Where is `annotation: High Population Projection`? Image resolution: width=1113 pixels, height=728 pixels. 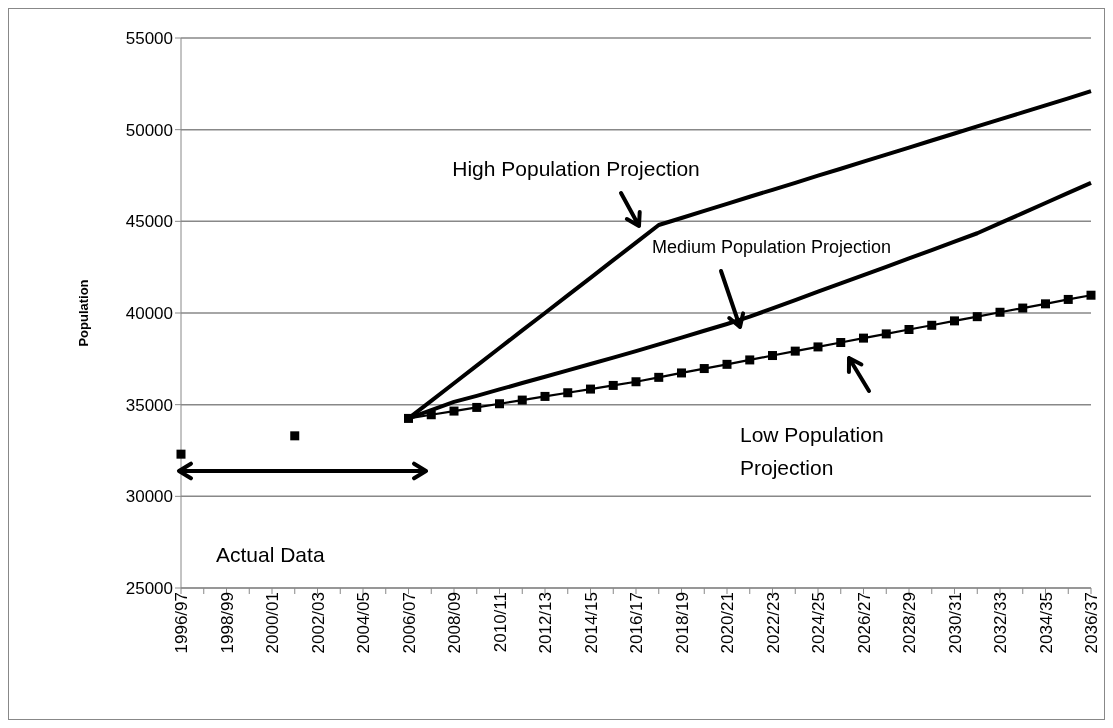
annotation: High Population Projection is located at coordinates (576, 168).